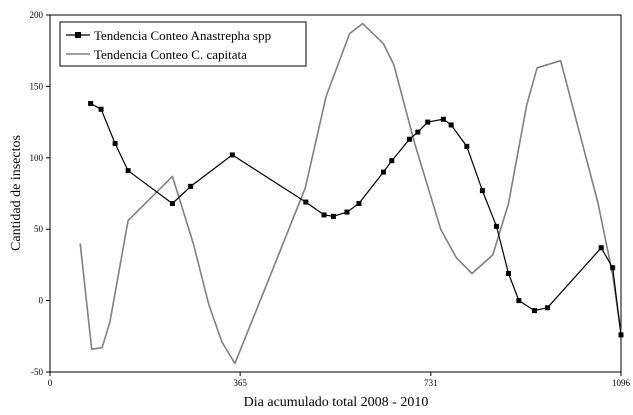 Image resolution: width=633 pixels, height=415 pixels. Describe the element at coordinates (41, 301) in the screenshot. I see `y-tick-label: 0` at that location.